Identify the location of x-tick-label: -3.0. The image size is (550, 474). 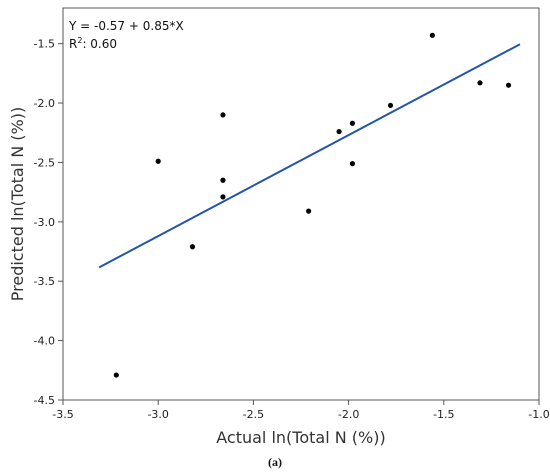
(157, 414).